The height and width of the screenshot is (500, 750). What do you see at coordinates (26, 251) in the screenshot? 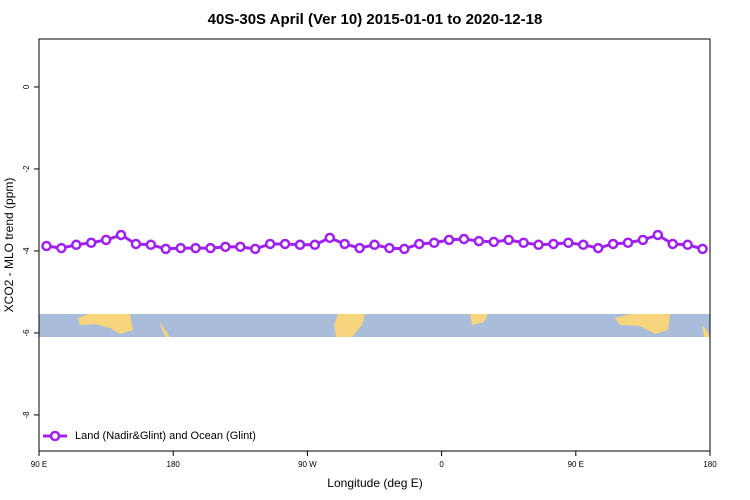
I see `y-tick-label: -4` at bounding box center [26, 251].